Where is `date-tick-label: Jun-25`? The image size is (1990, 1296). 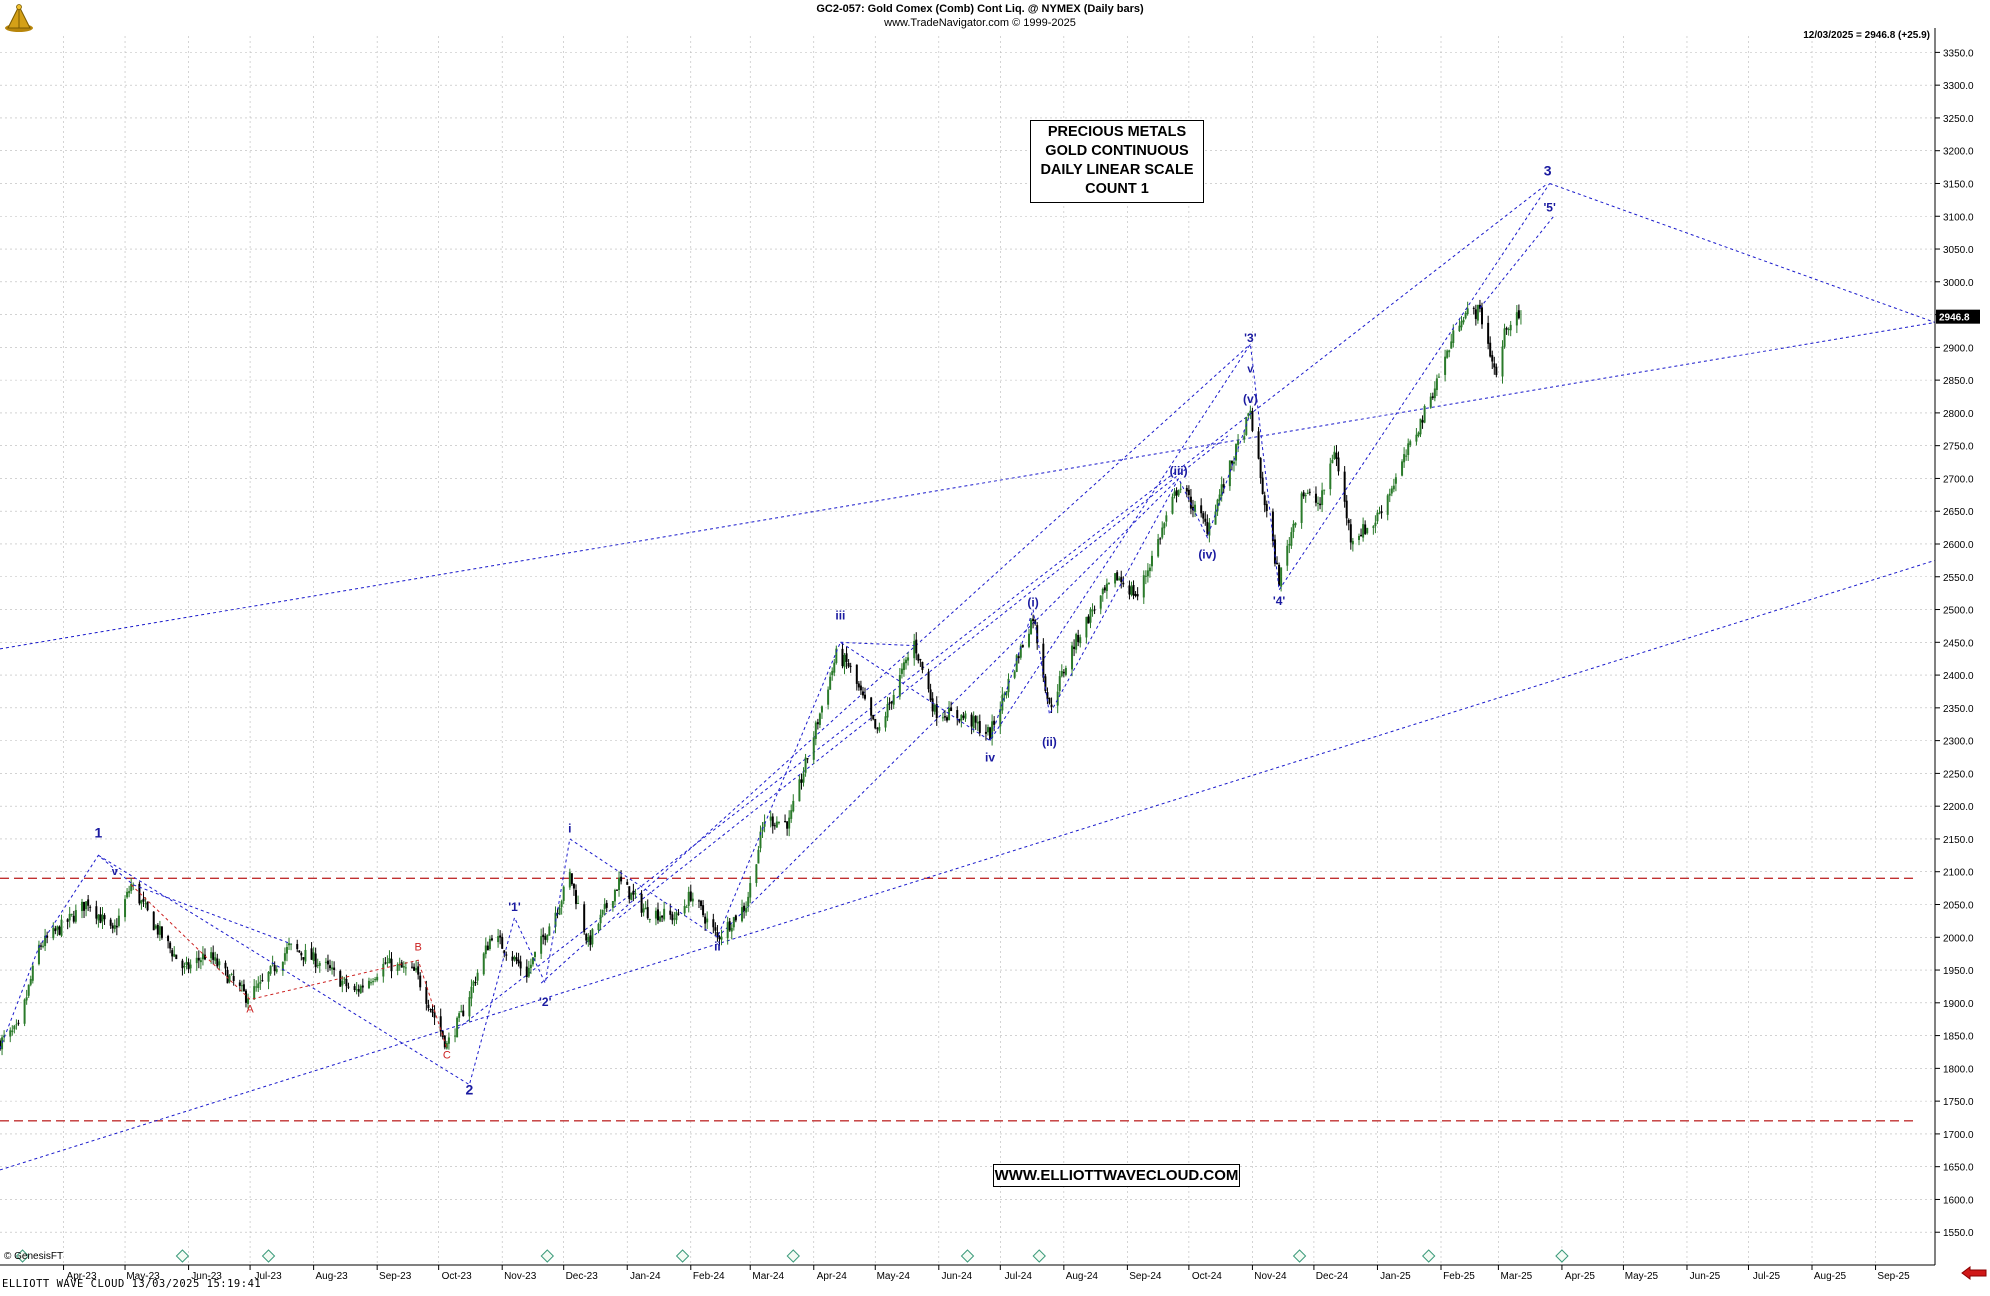 date-tick-label: Jun-25 is located at coordinates (1705, 1276).